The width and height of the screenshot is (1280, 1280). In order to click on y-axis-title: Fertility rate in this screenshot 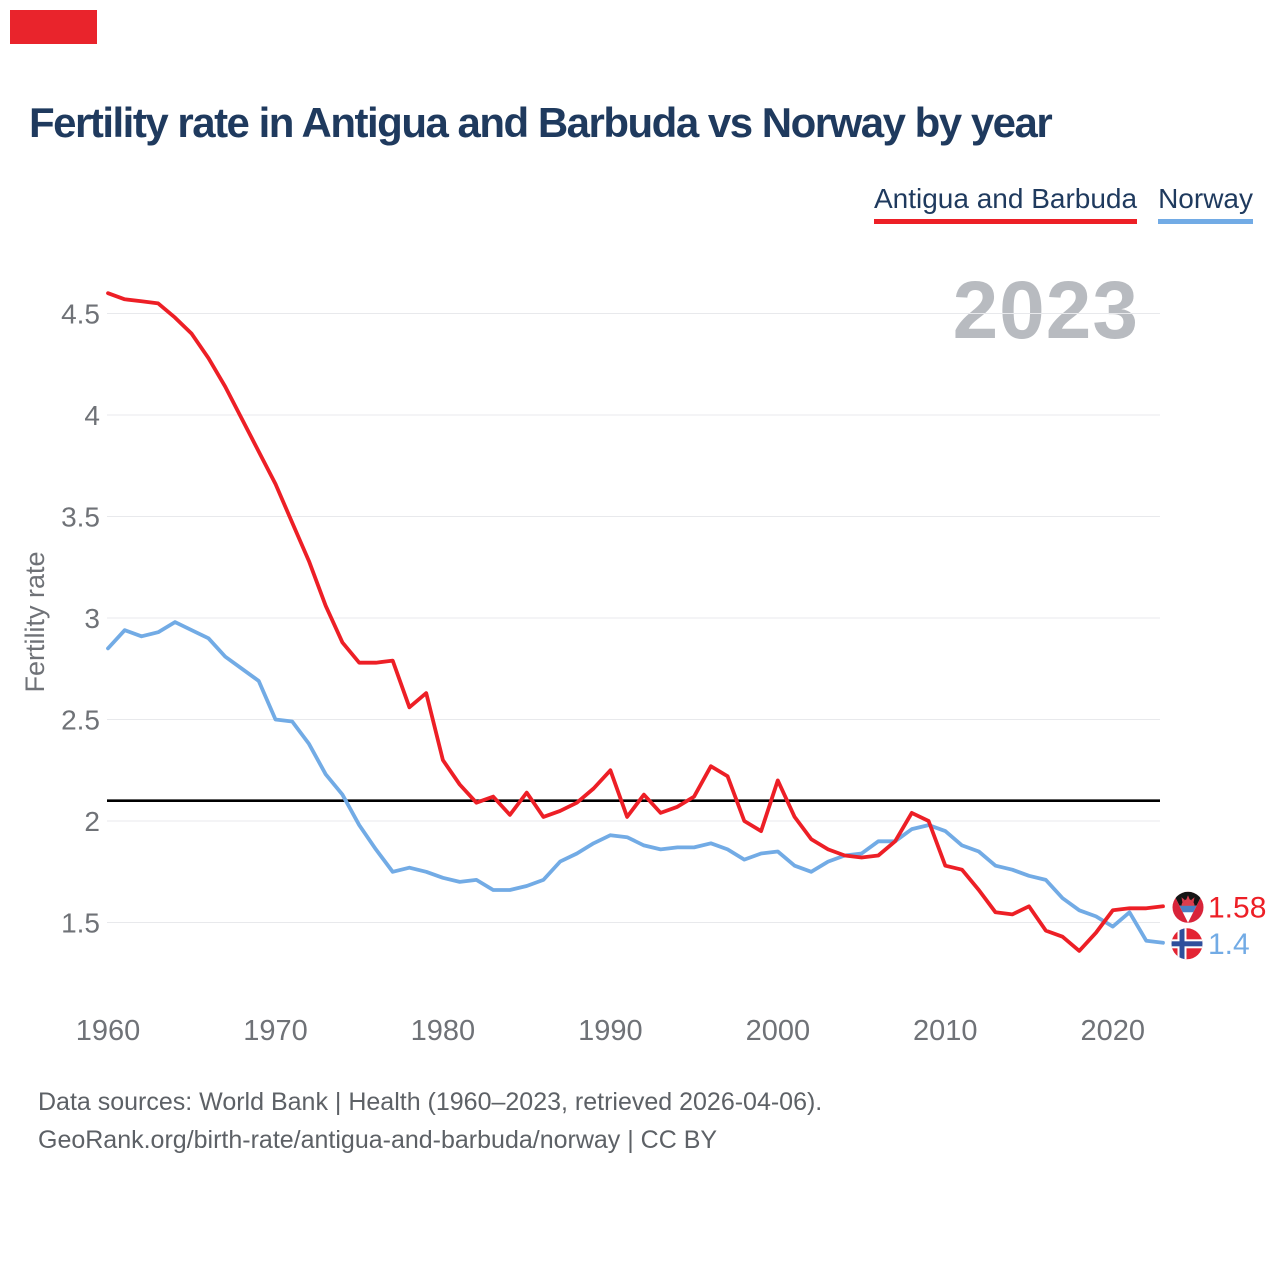, I will do `click(35, 621)`.